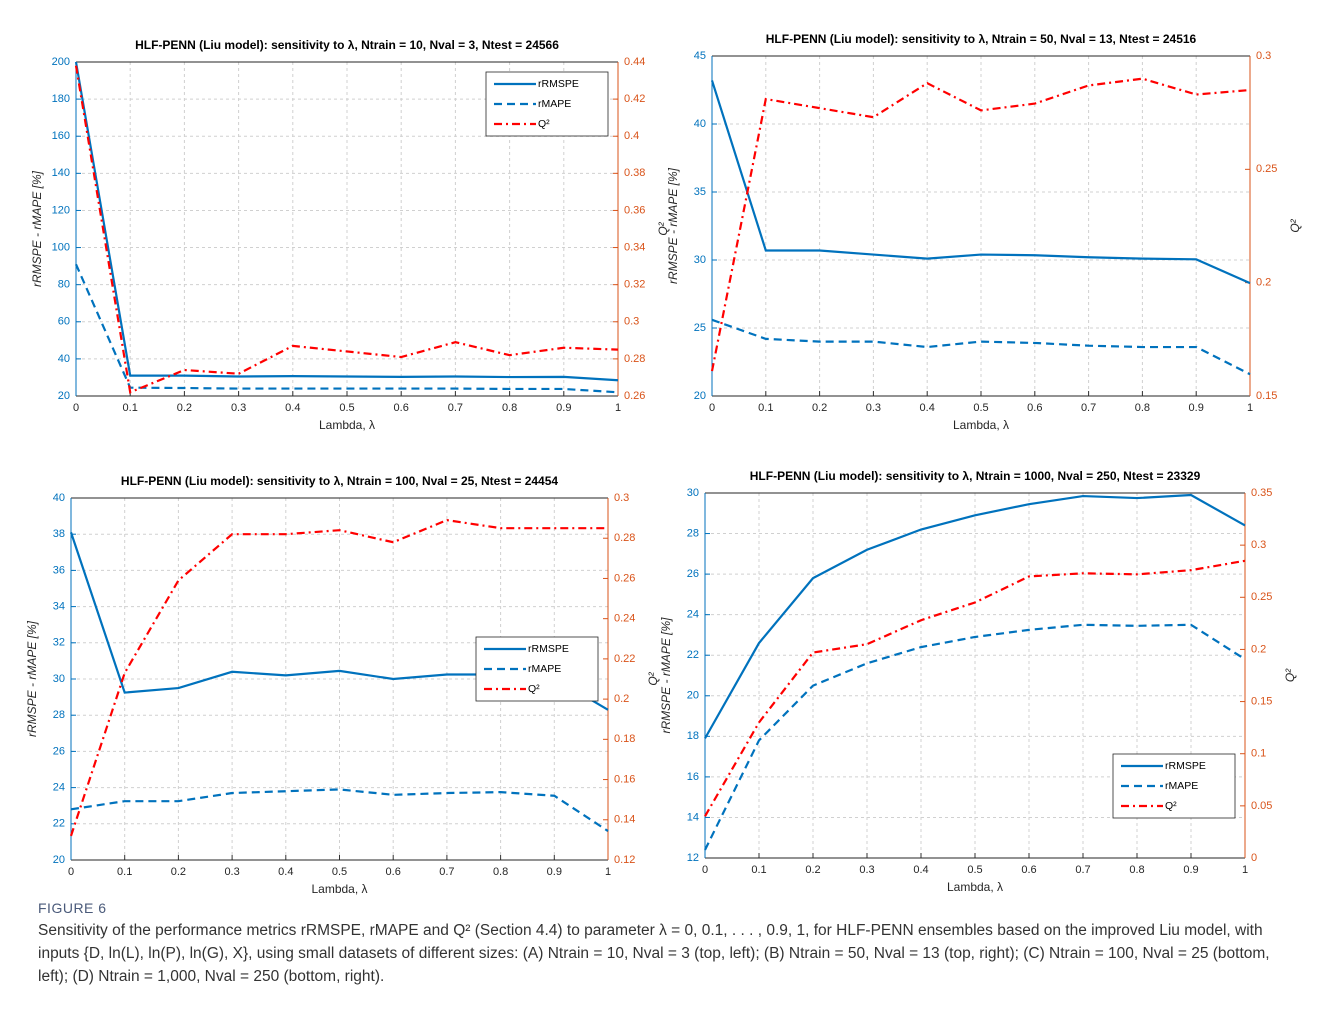 The height and width of the screenshot is (1036, 1332). Describe the element at coordinates (624, 860) in the screenshot. I see `y2-tick-label: 0.12` at that location.